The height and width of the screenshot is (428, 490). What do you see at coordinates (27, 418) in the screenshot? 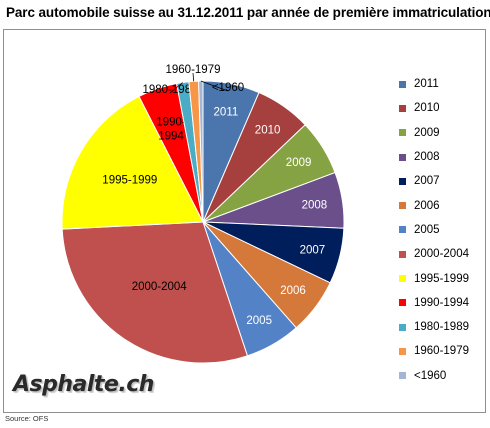
I see `source-note: Source: OFS` at bounding box center [27, 418].